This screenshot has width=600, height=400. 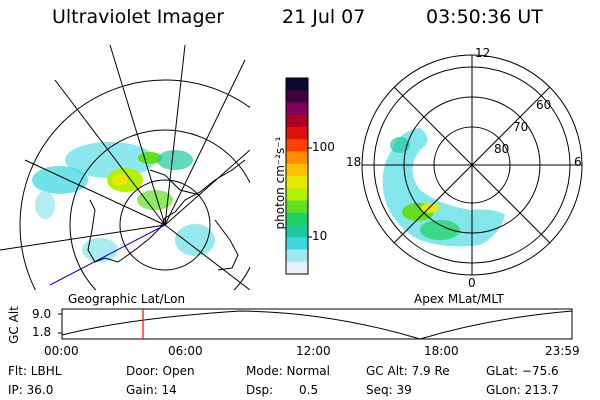 What do you see at coordinates (522, 390) in the screenshot?
I see `status-glon: GLon: 213.7` at bounding box center [522, 390].